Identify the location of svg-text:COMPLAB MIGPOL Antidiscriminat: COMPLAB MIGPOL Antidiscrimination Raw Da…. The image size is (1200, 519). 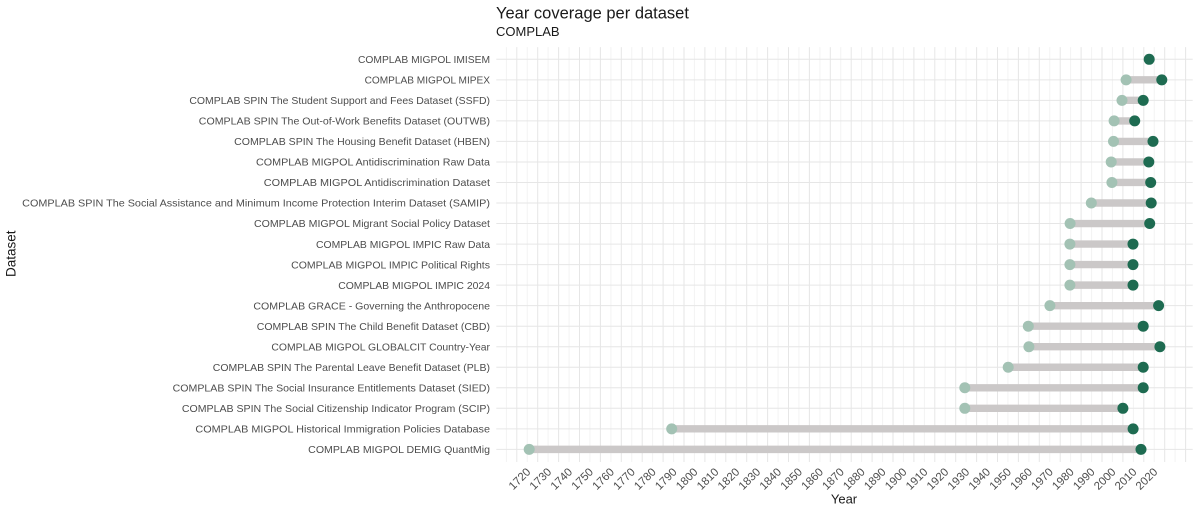
(373, 163).